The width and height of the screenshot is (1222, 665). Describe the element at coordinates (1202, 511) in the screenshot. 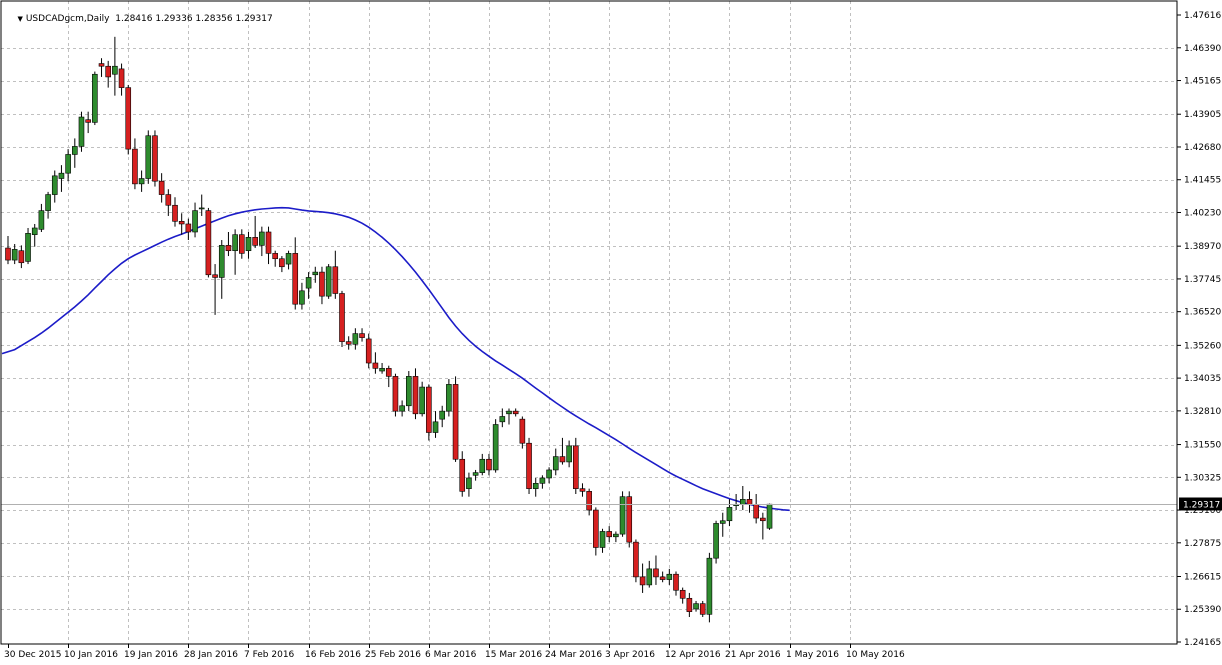

I see `y-tick-label: 1.29100` at that location.